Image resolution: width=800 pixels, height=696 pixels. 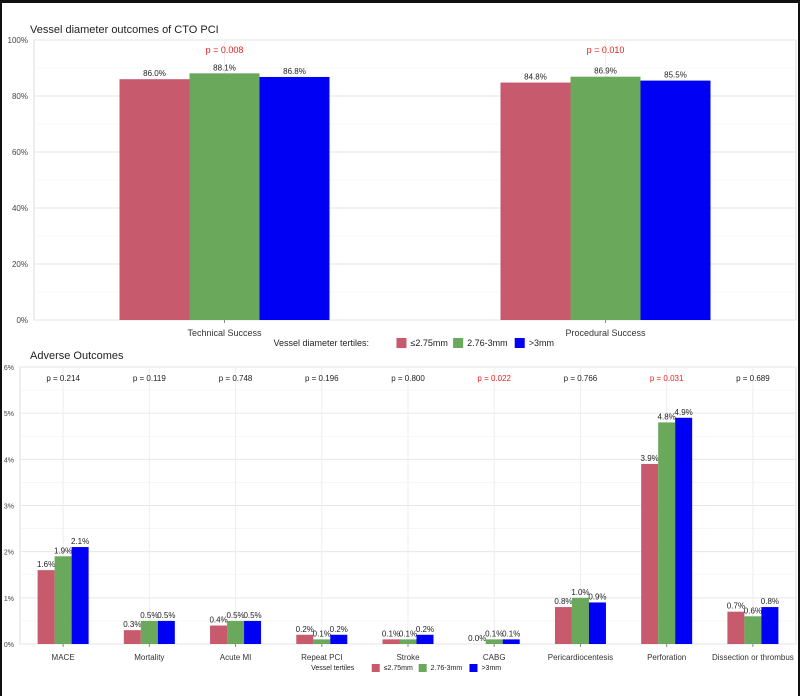 I want to click on p-value: p = 0.748, so click(x=236, y=378).